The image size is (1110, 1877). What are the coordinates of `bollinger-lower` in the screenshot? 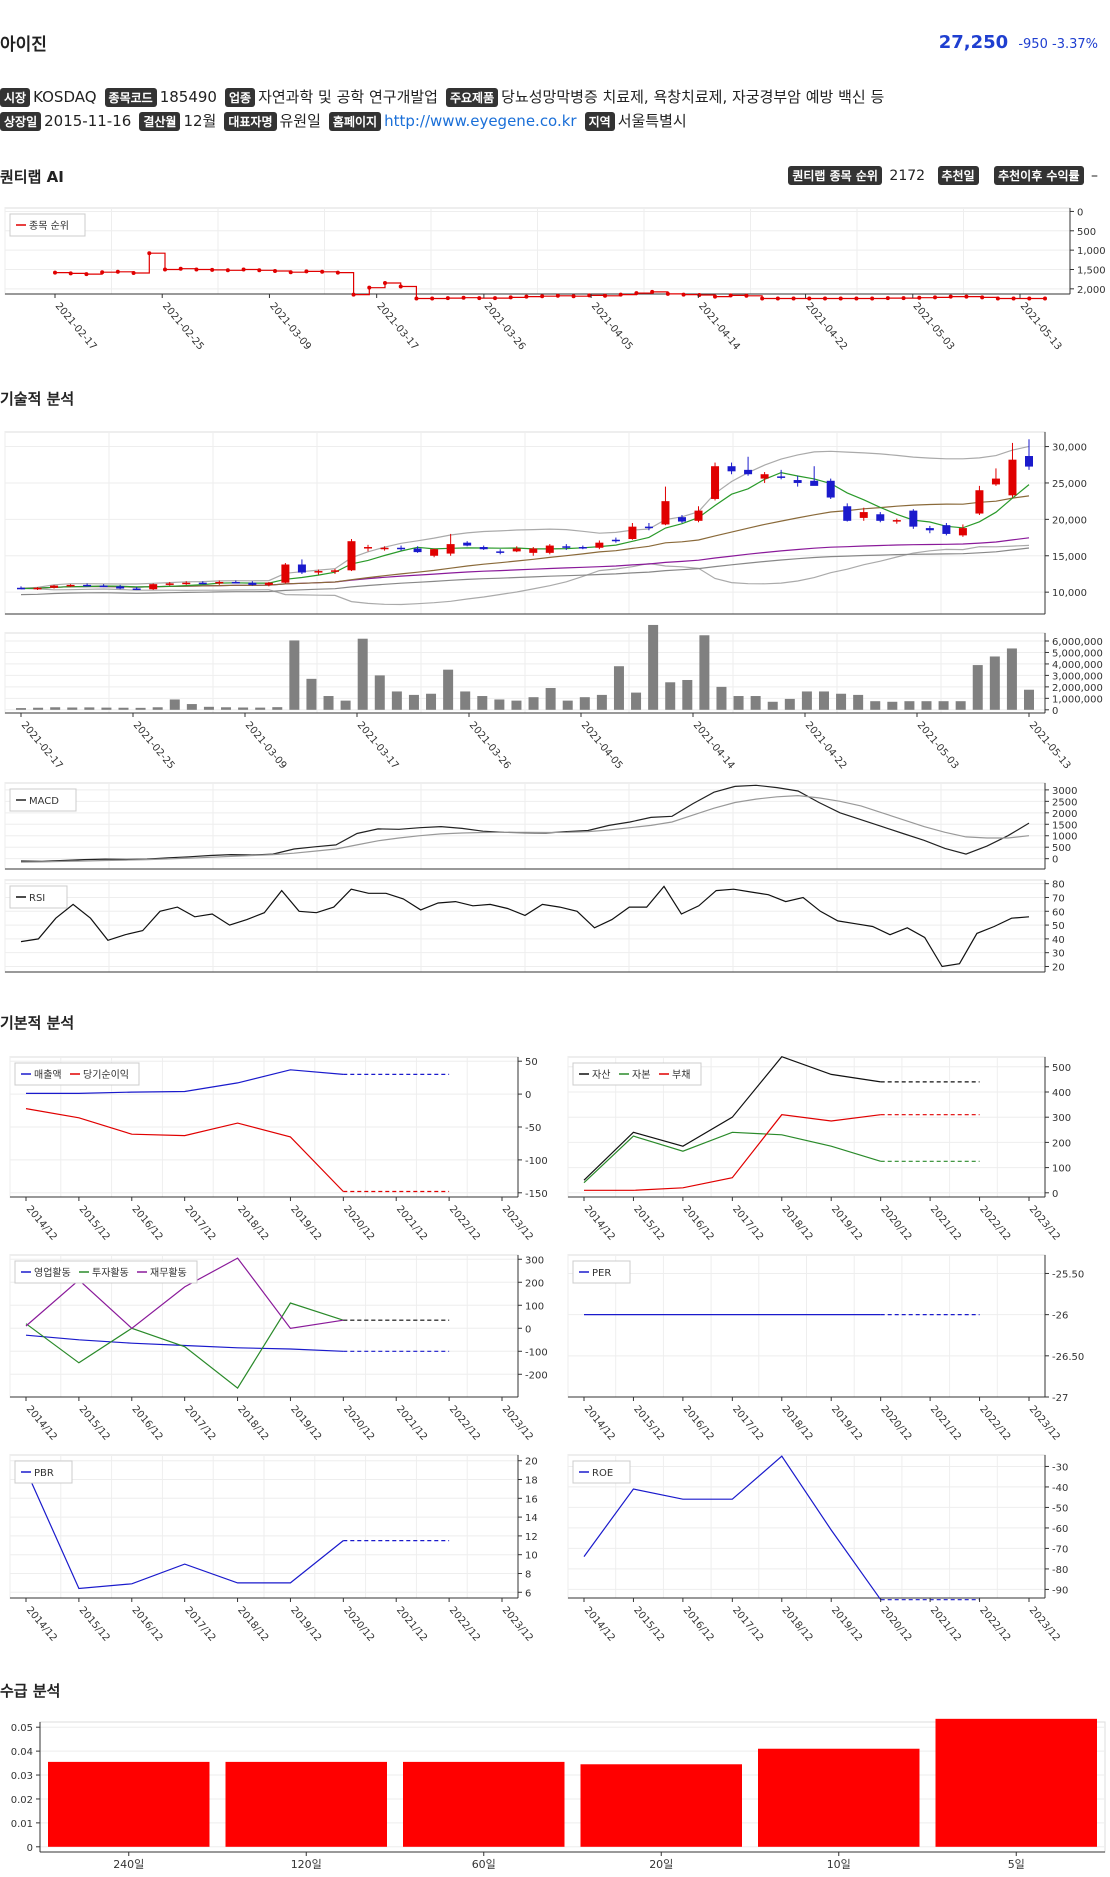 It's located at (525, 575).